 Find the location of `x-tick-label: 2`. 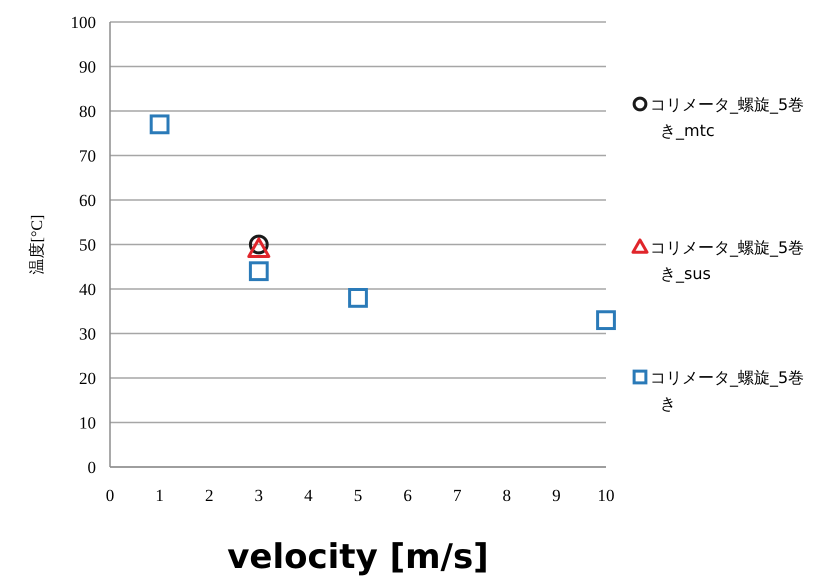

x-tick-label: 2 is located at coordinates (209, 495).